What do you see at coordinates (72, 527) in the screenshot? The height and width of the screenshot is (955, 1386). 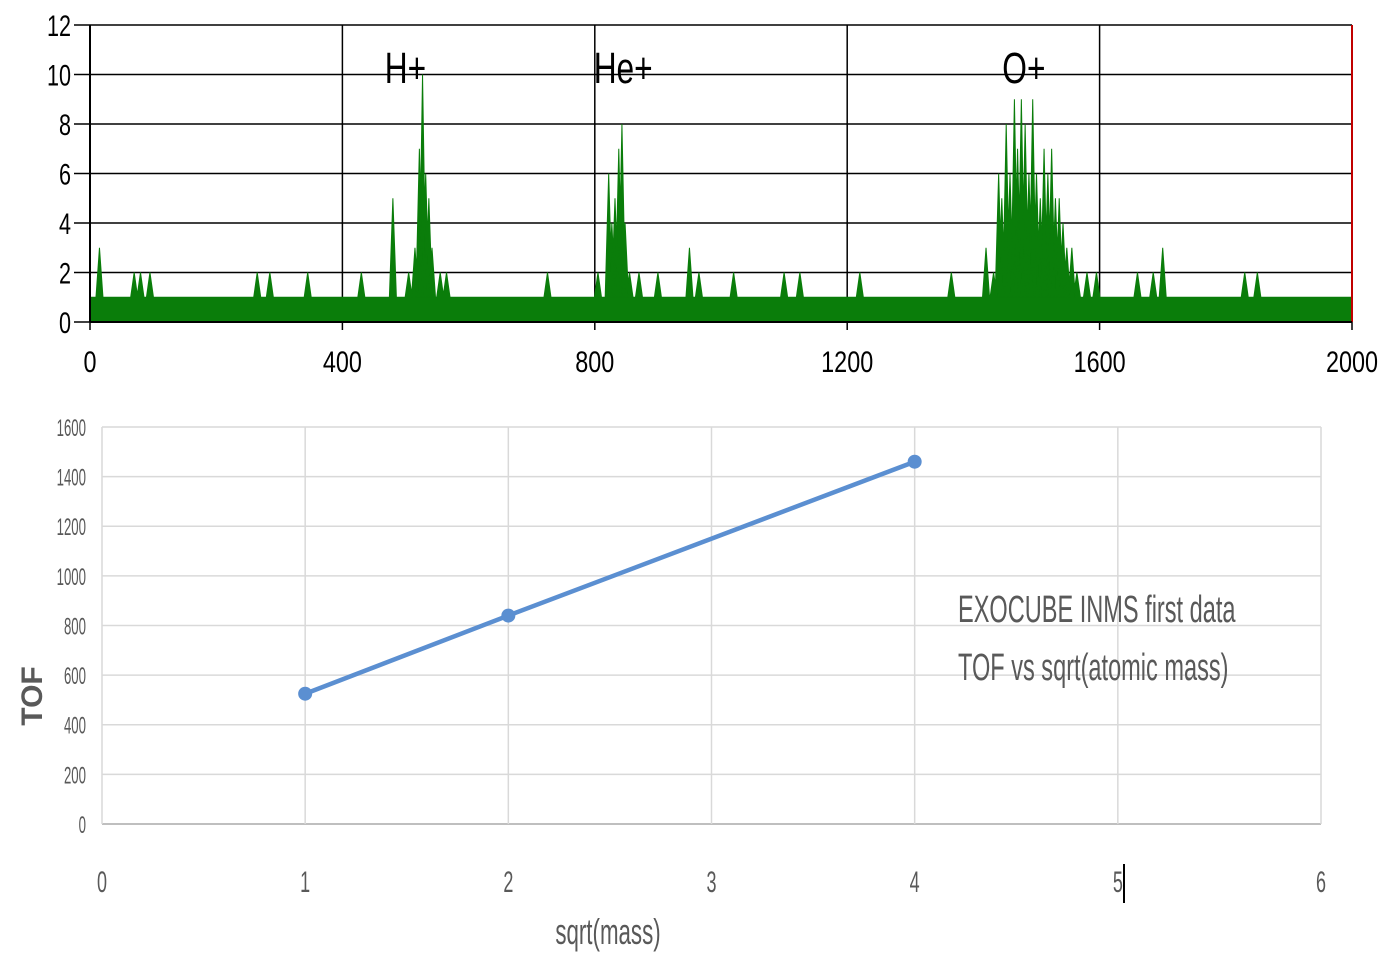 I see `bottom-y-tick-label: 1200` at bounding box center [72, 527].